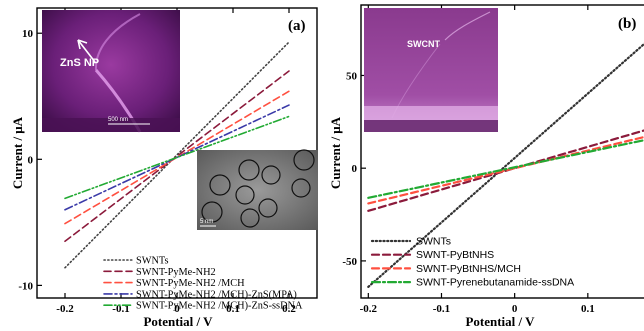 Image resolution: width=644 pixels, height=331 pixels. What do you see at coordinates (219, 306) in the screenshot?
I see `legend-entry: SWNT-PyMe-NH2 /MCH)-ZnS-ssDNA` at bounding box center [219, 306].